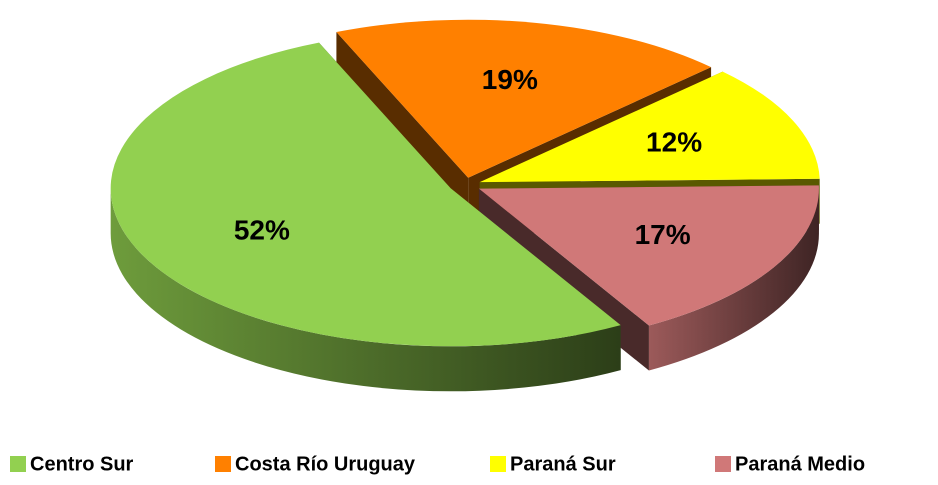  What do you see at coordinates (82, 464) in the screenshot?
I see `legend-label: Centro Sur` at bounding box center [82, 464].